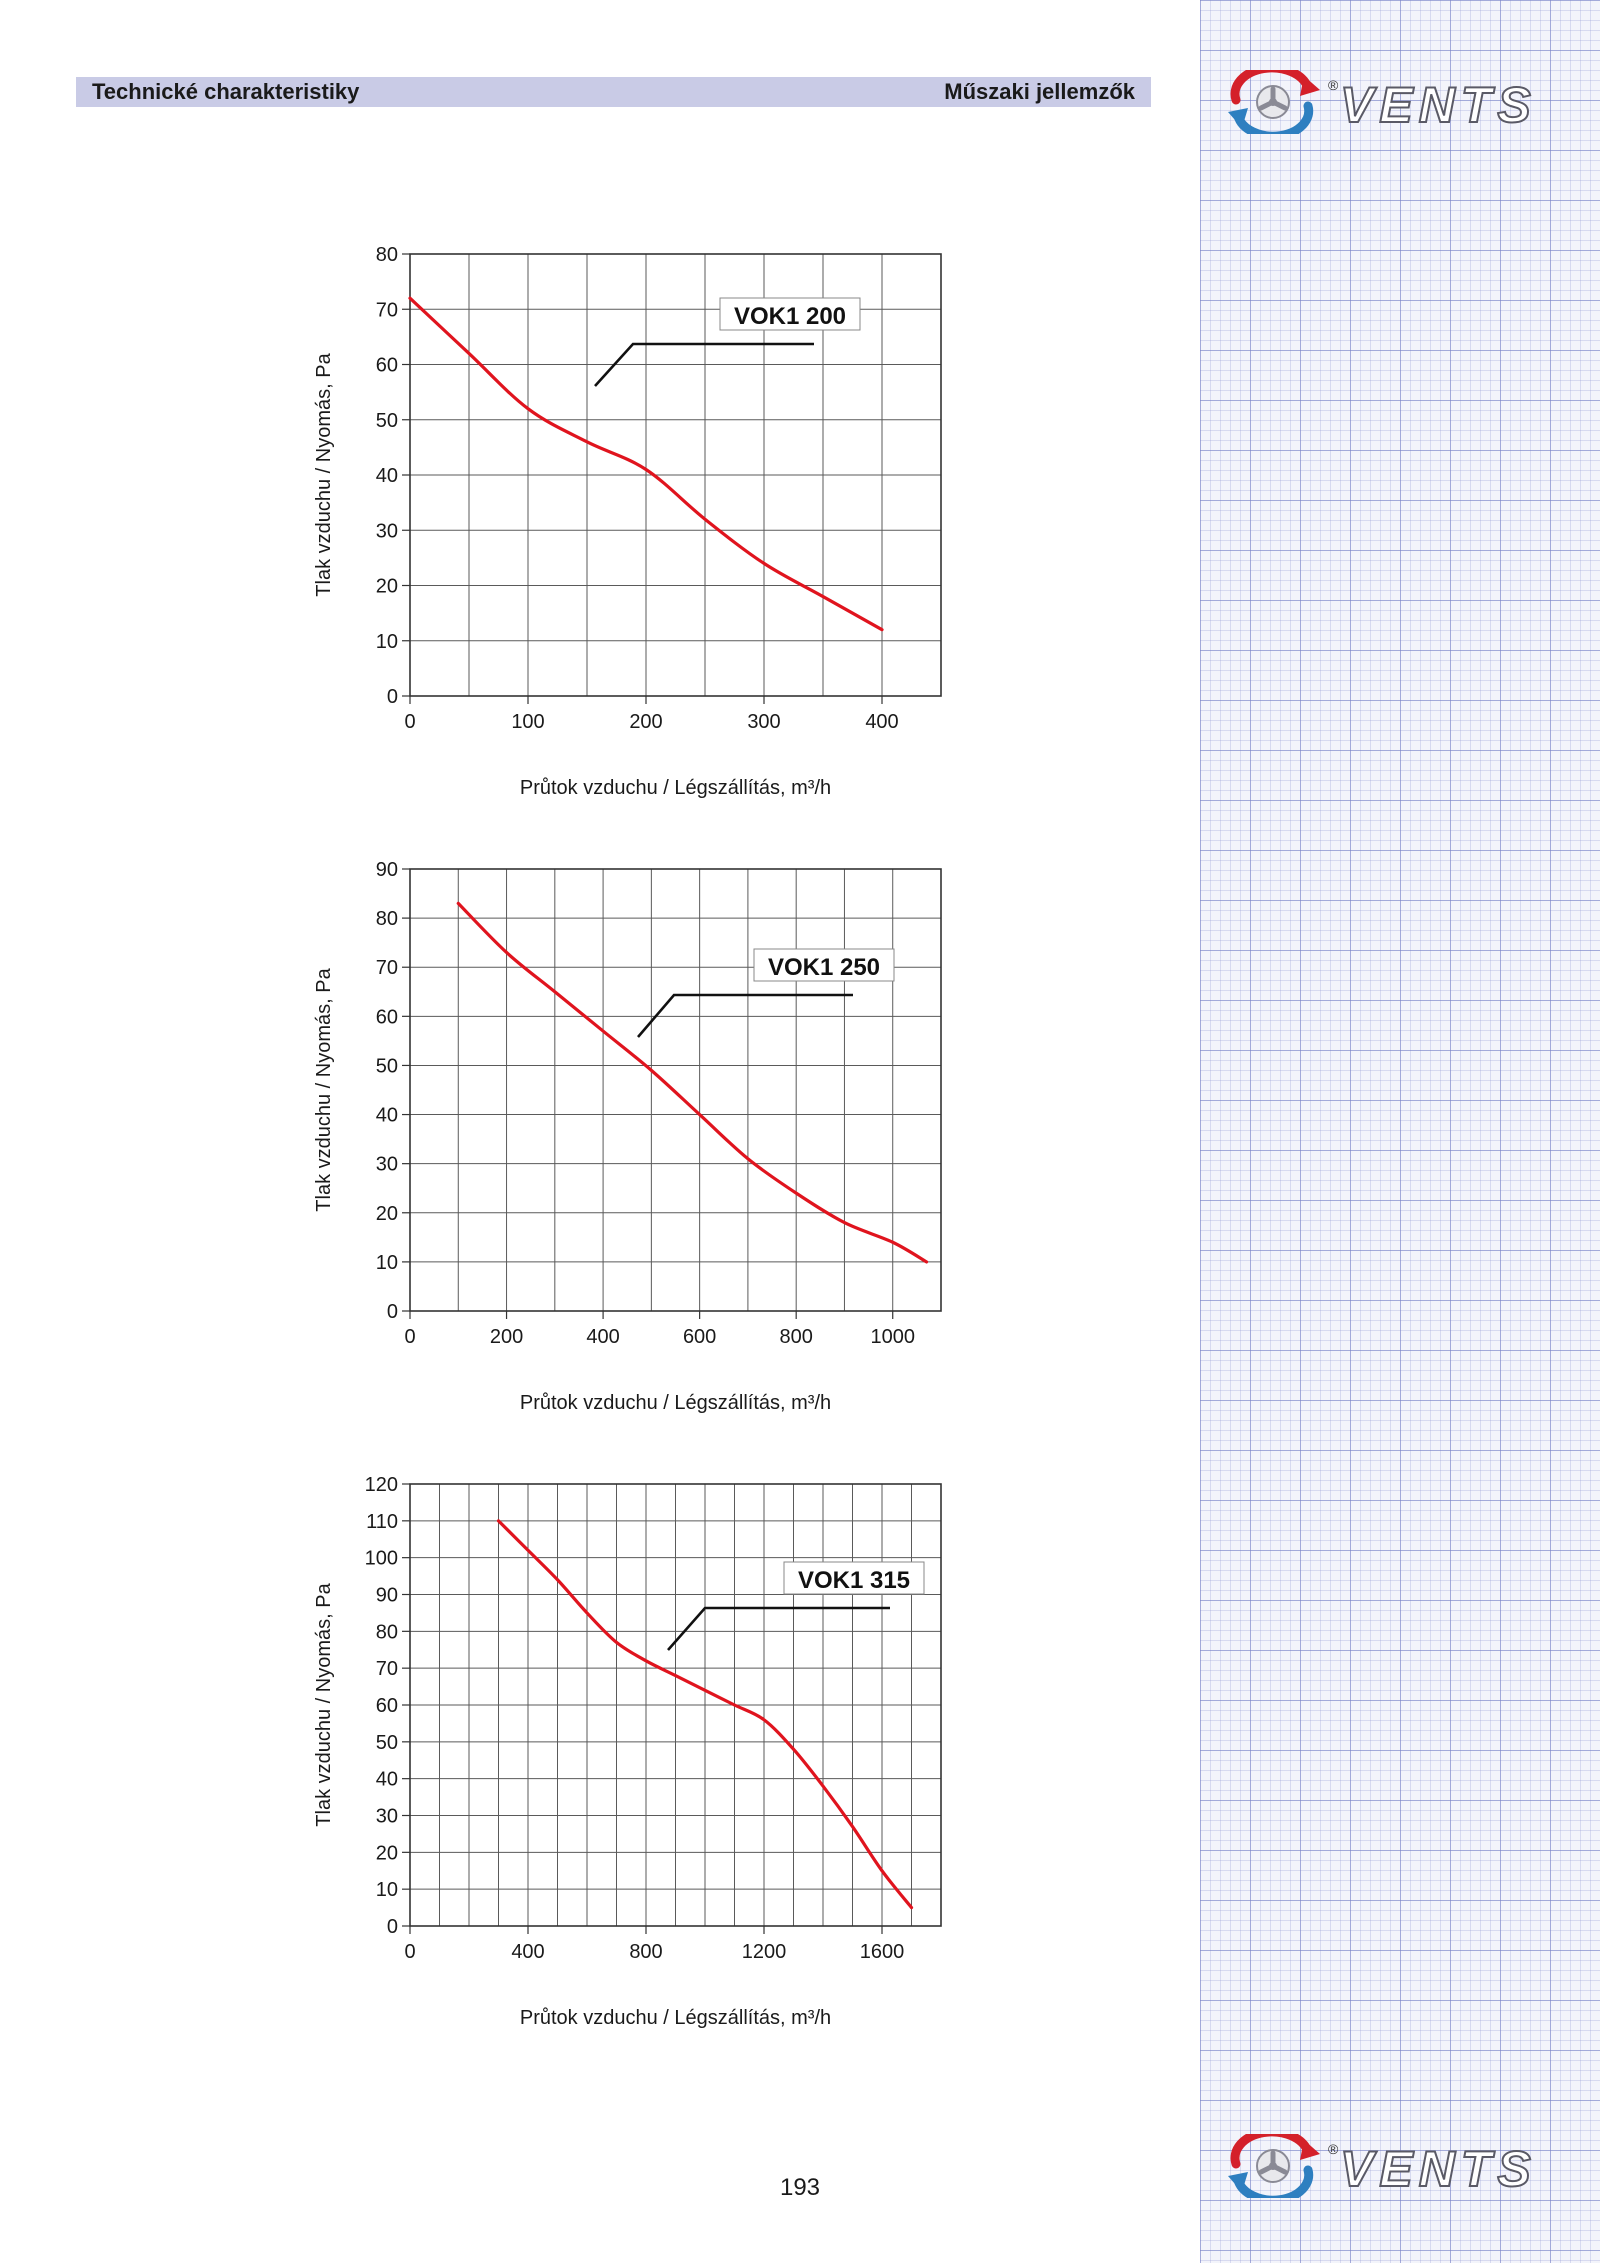 This screenshot has height=2263, width=1600. Describe the element at coordinates (699, 1337) in the screenshot. I see `x-tick-label: 600` at that location.